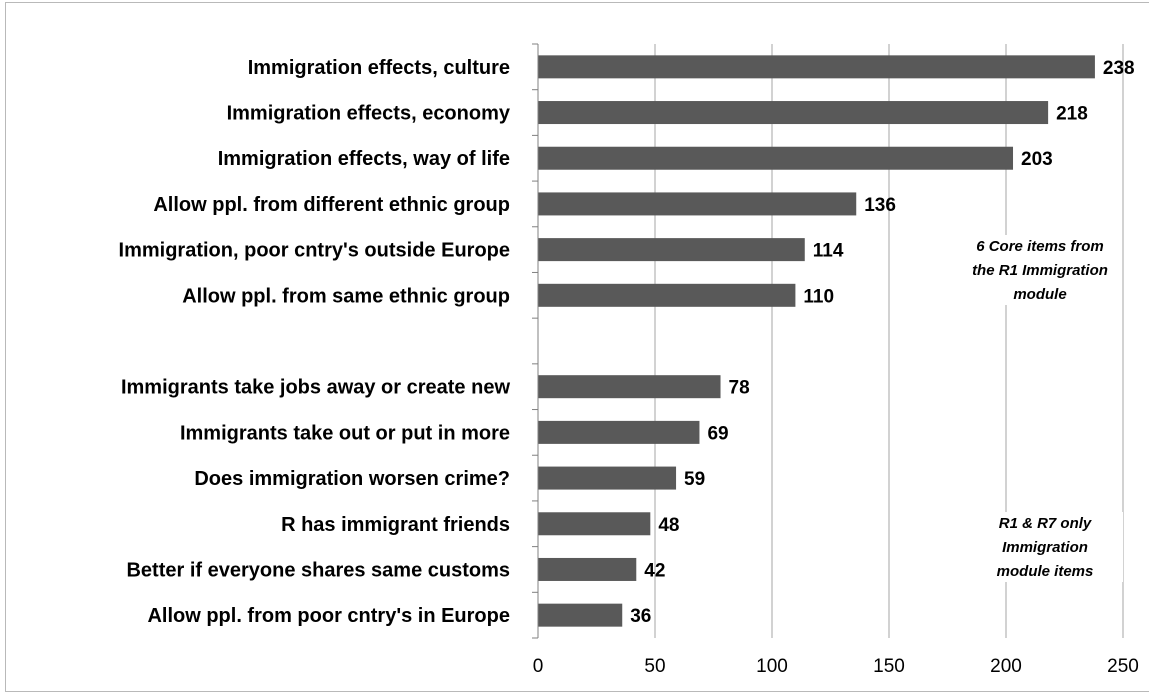 Image resolution: width=1149 pixels, height=692 pixels. I want to click on value-label-12: 36, so click(640, 616).